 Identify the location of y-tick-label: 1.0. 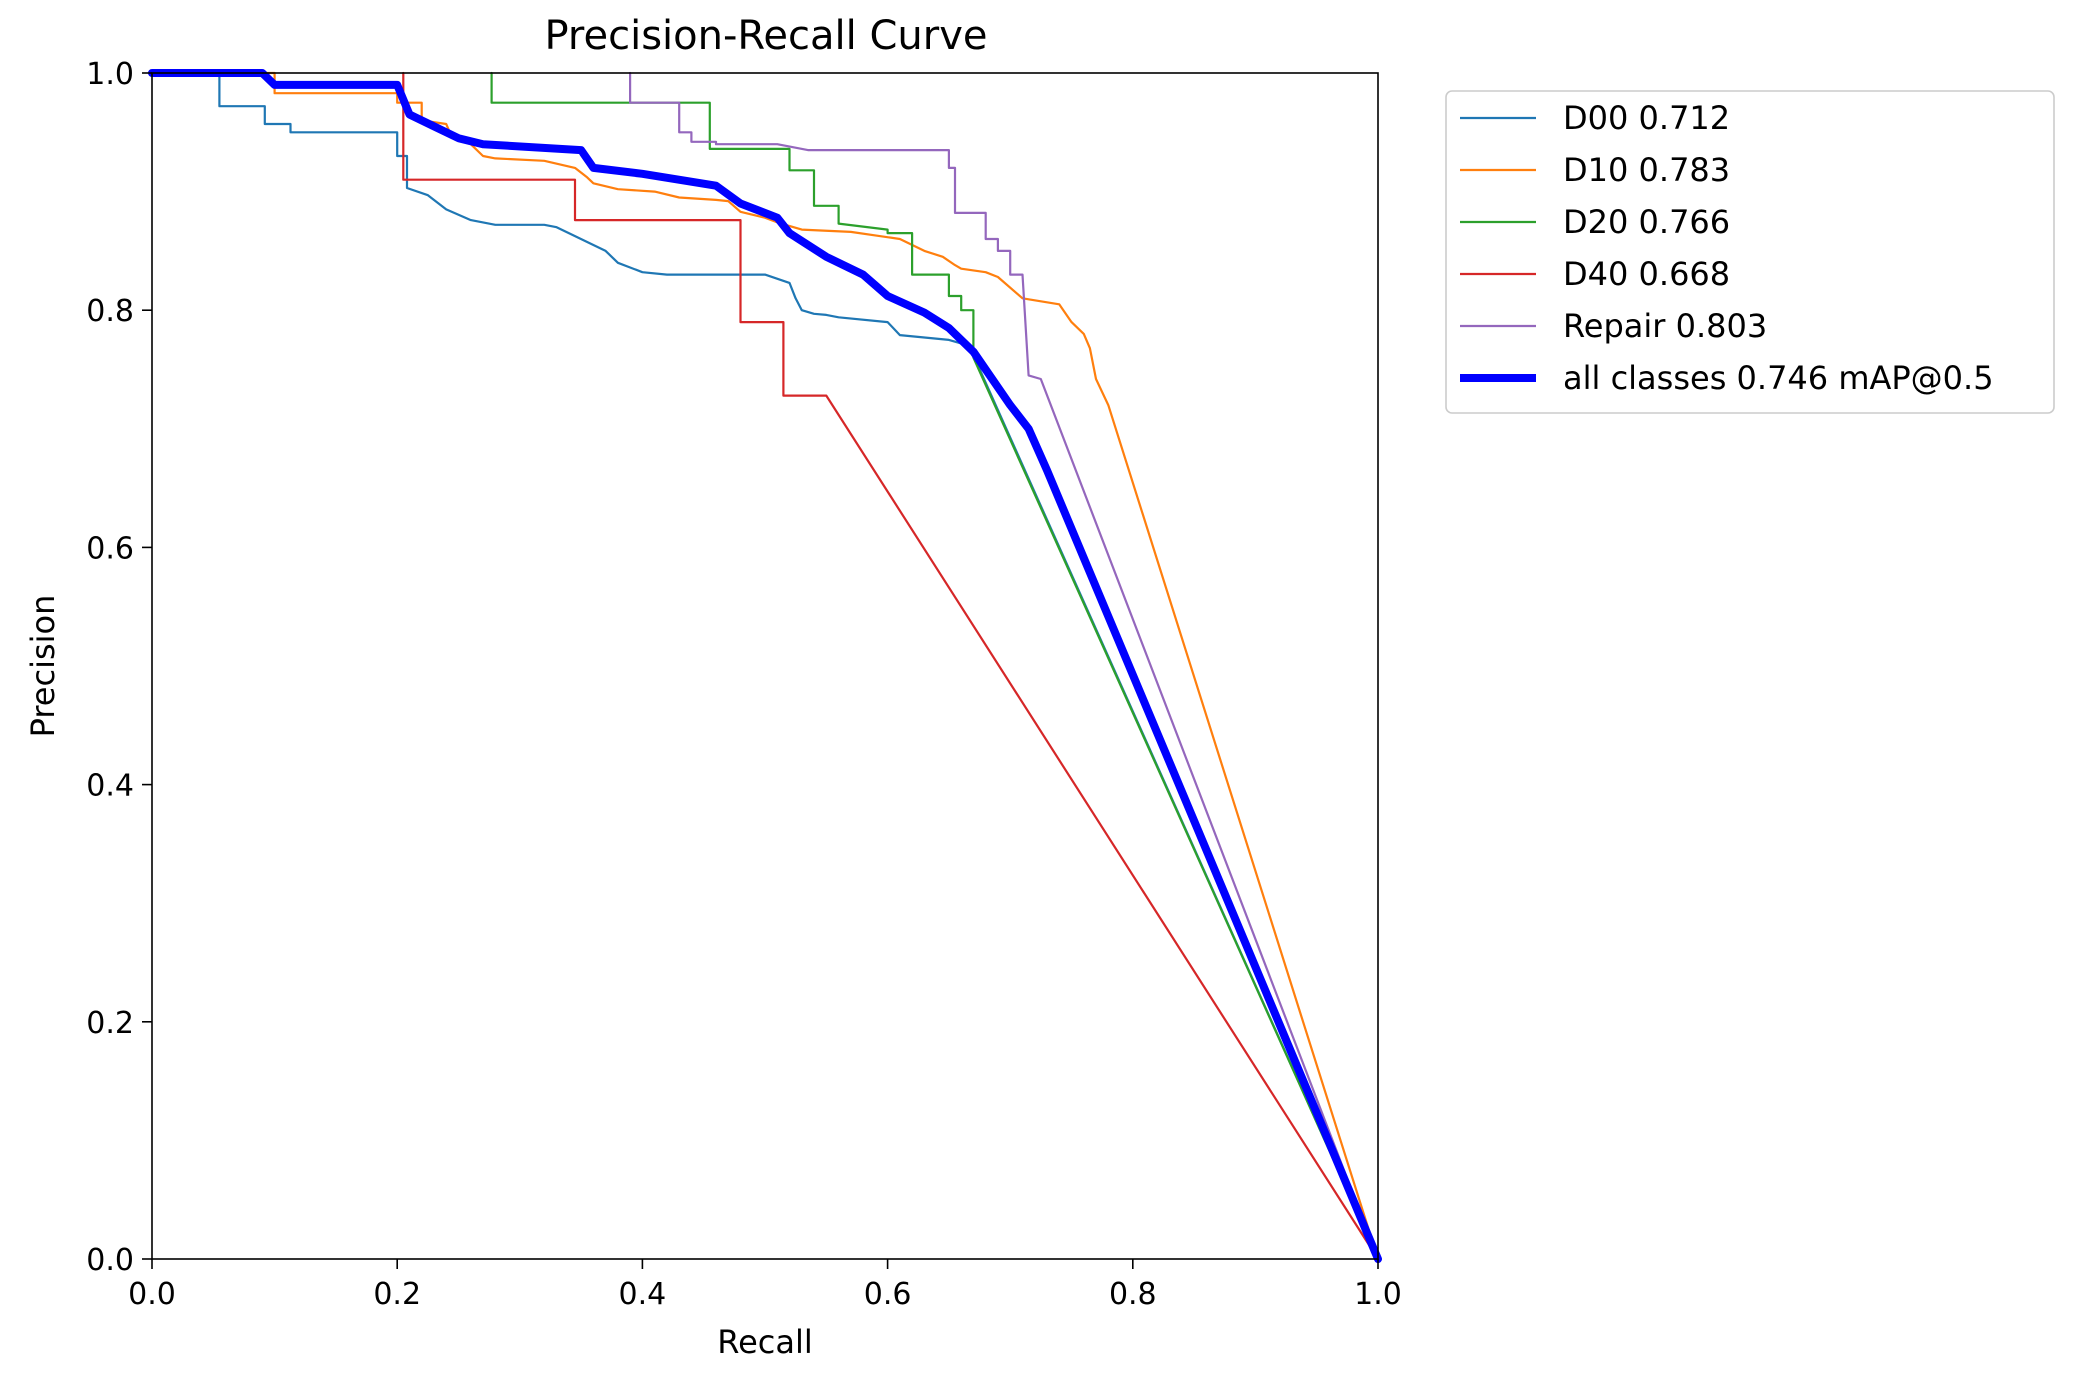
(110, 74).